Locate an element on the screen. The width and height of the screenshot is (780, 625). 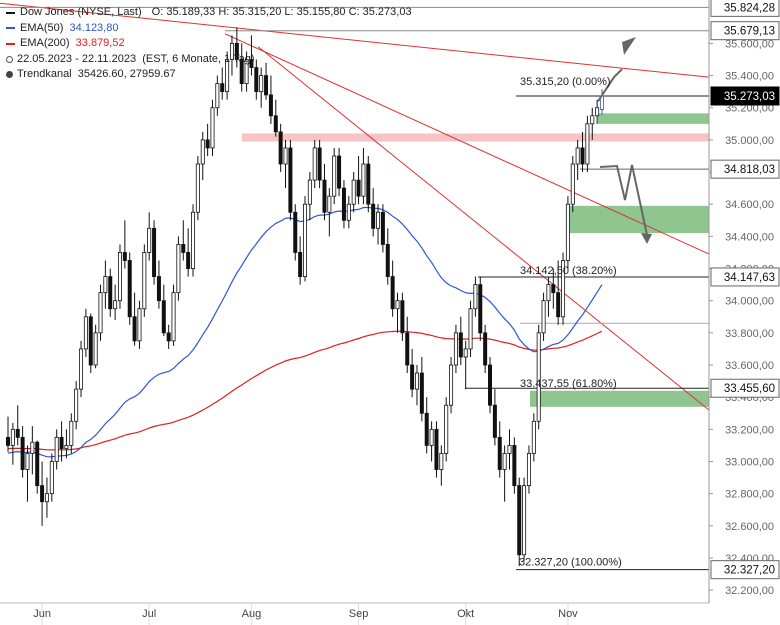
range-info: (EST, 6 Monate, 1 Tag) is located at coordinates (198, 58).